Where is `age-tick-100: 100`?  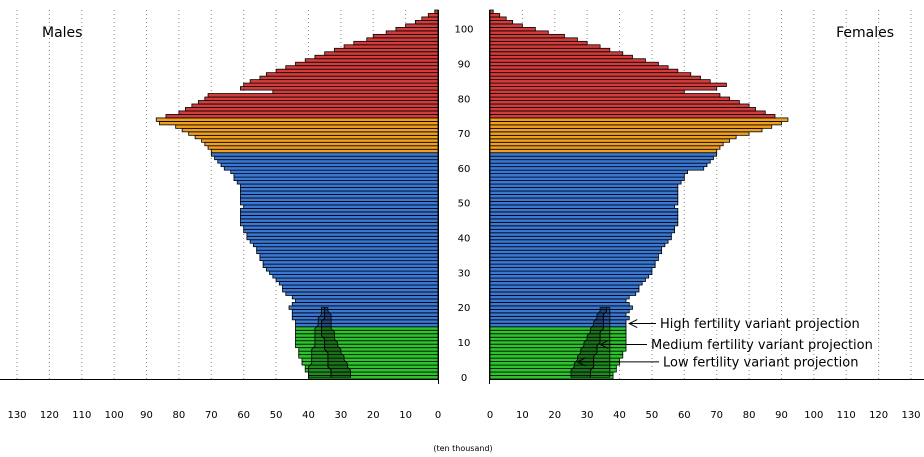
age-tick-100: 100 is located at coordinates (463, 30).